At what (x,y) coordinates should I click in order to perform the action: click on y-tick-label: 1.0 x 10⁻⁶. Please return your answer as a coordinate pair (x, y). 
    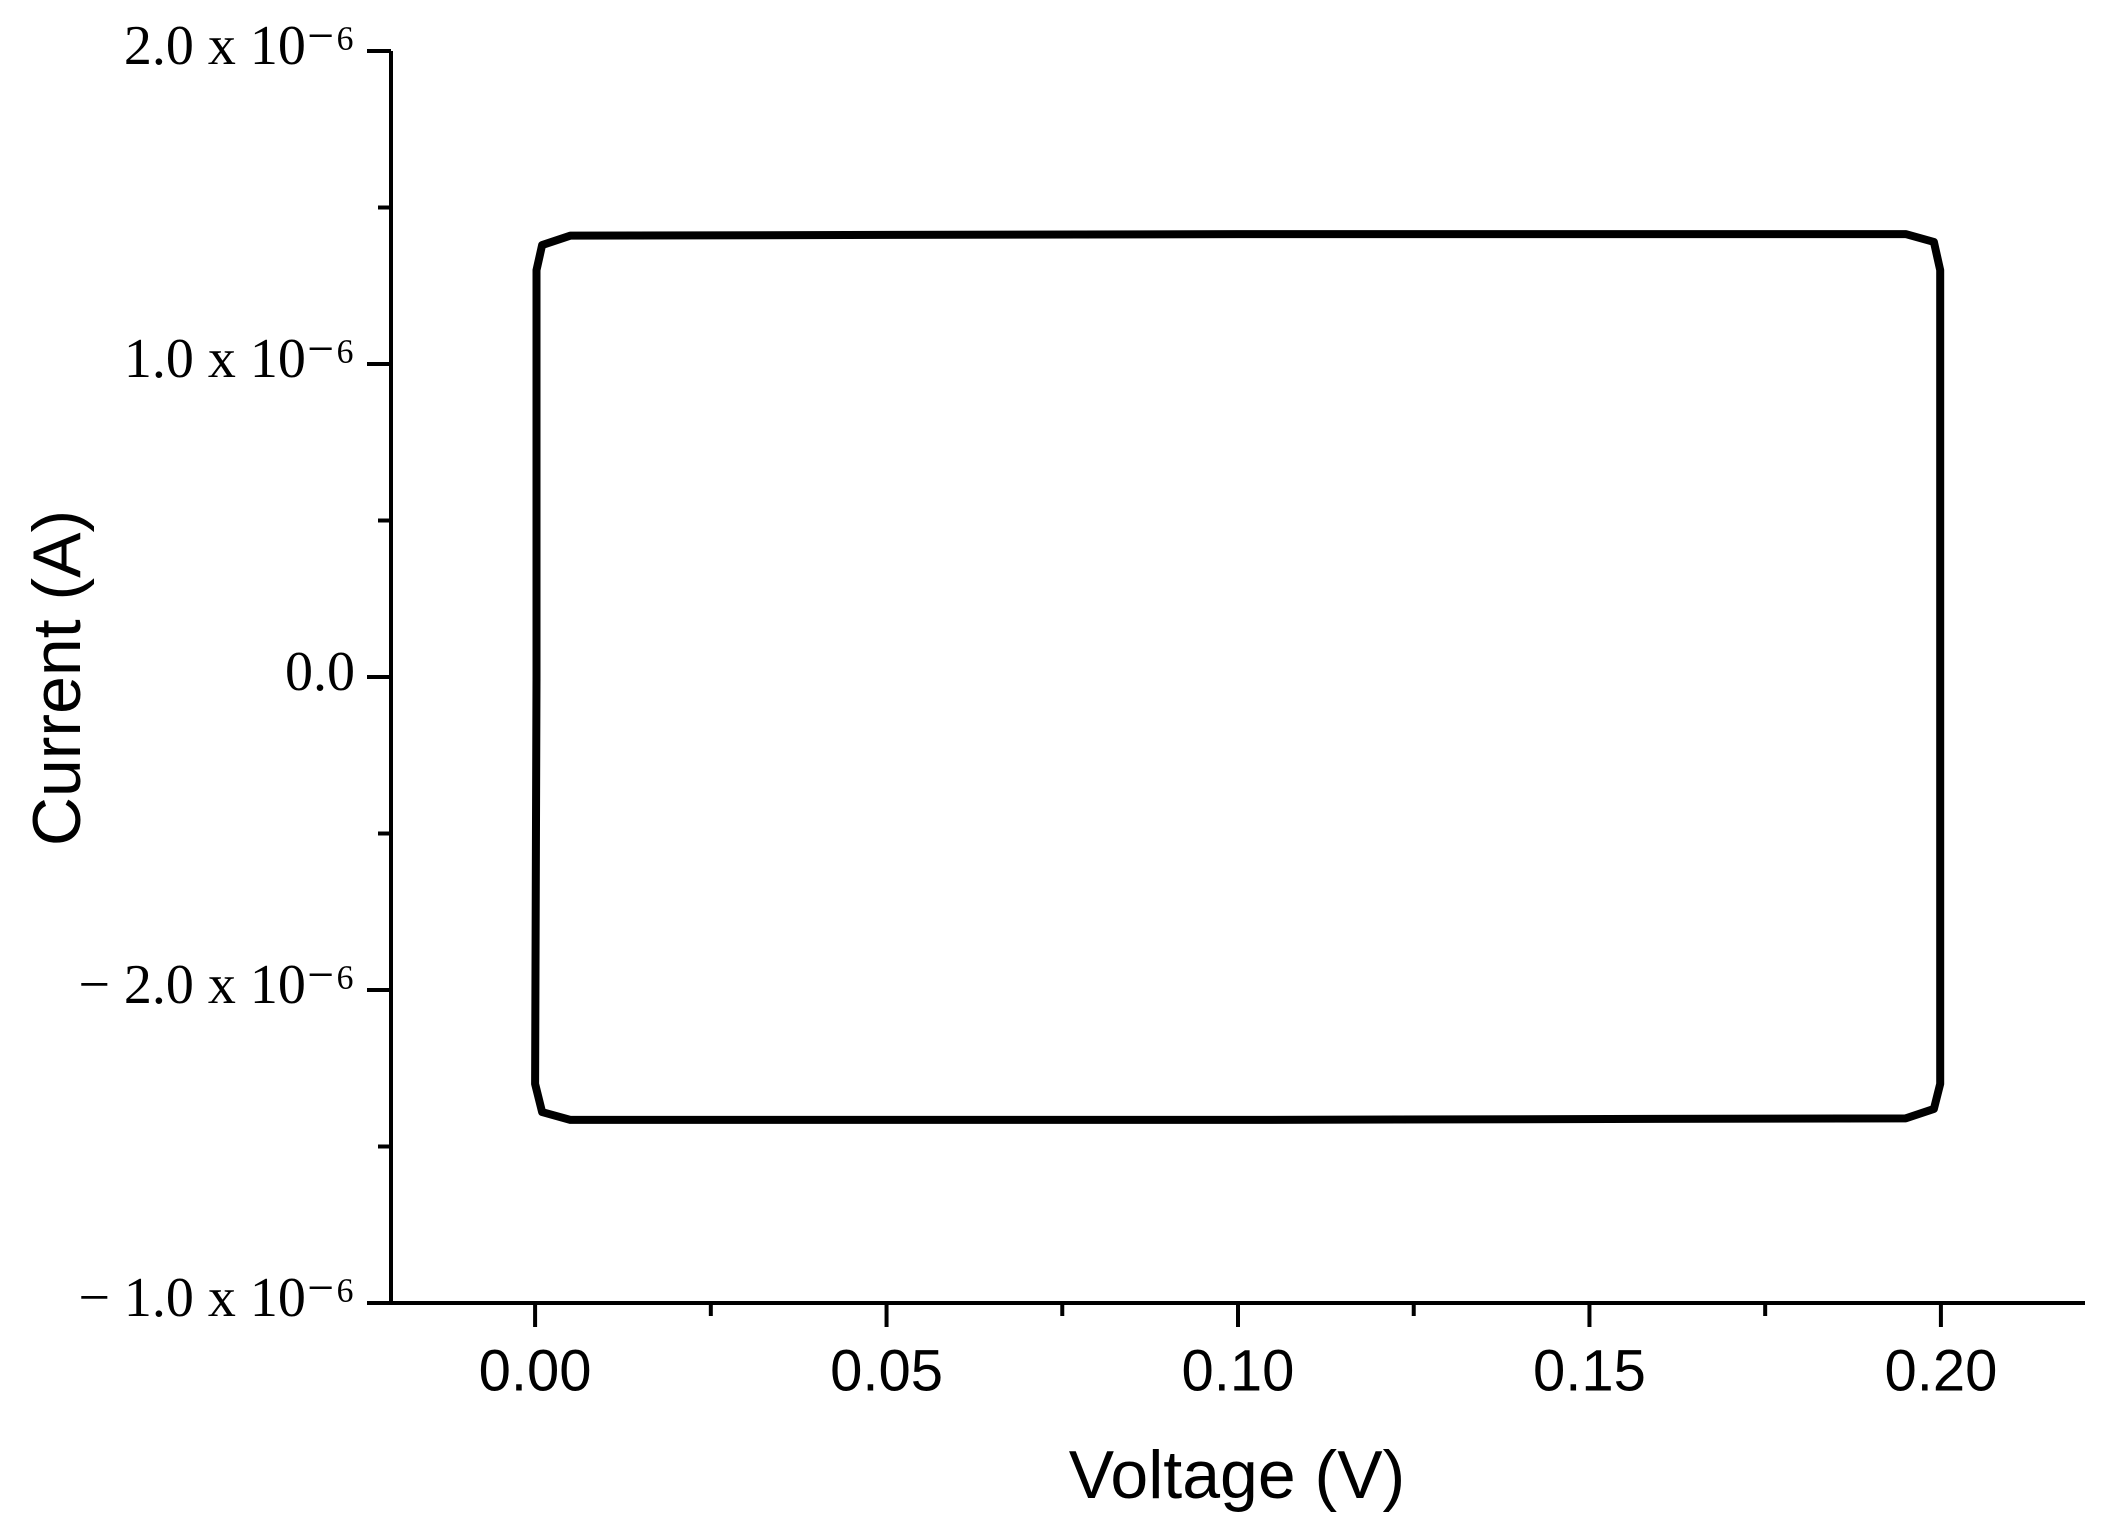
    Looking at the image, I should click on (239, 359).